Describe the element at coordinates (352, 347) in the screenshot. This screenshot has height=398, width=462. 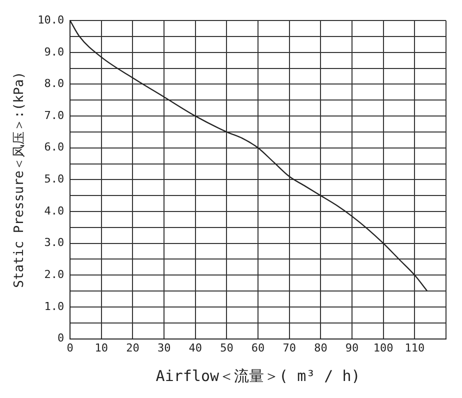
I see `x-tick-label: 90` at that location.